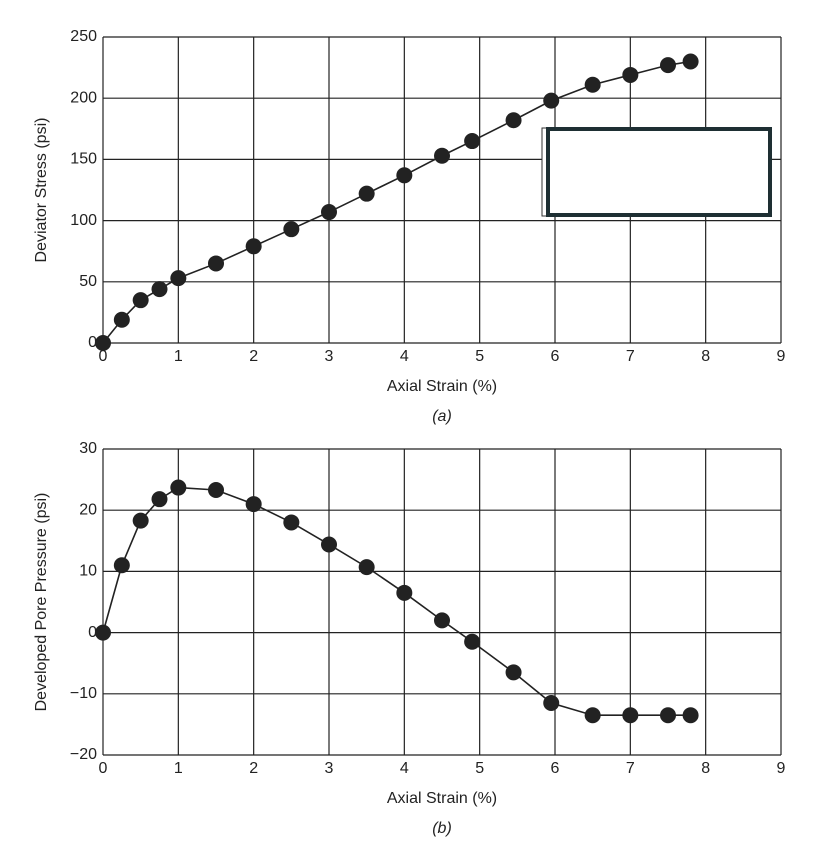  Describe the element at coordinates (41, 602) in the screenshot. I see `y-axis-label: Developed Pore Pressure (psi)` at that location.